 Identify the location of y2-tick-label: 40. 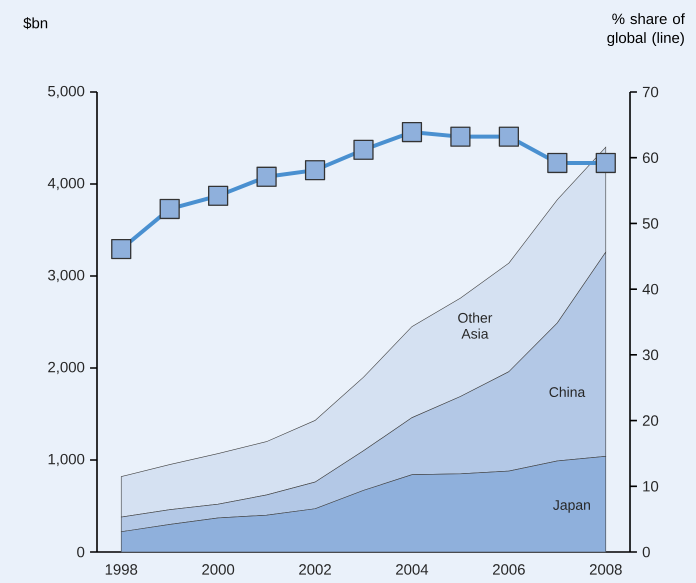
(650, 289).